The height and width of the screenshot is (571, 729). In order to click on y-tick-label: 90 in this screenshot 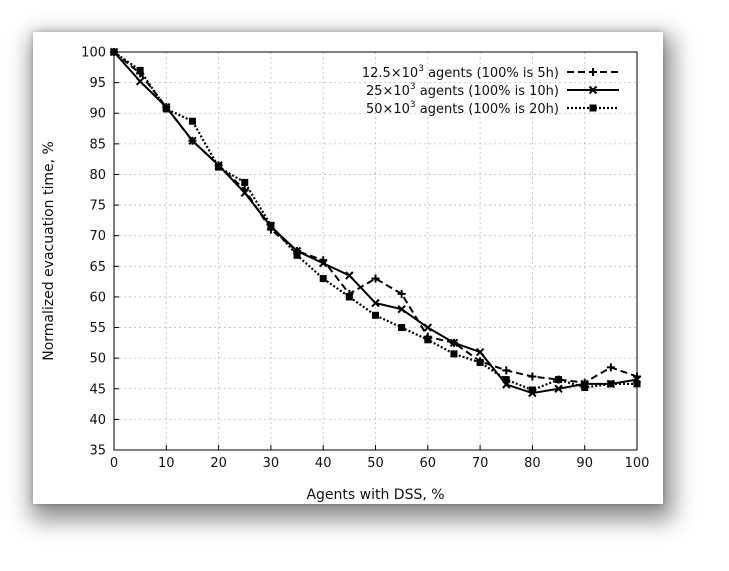, I will do `click(97, 114)`.